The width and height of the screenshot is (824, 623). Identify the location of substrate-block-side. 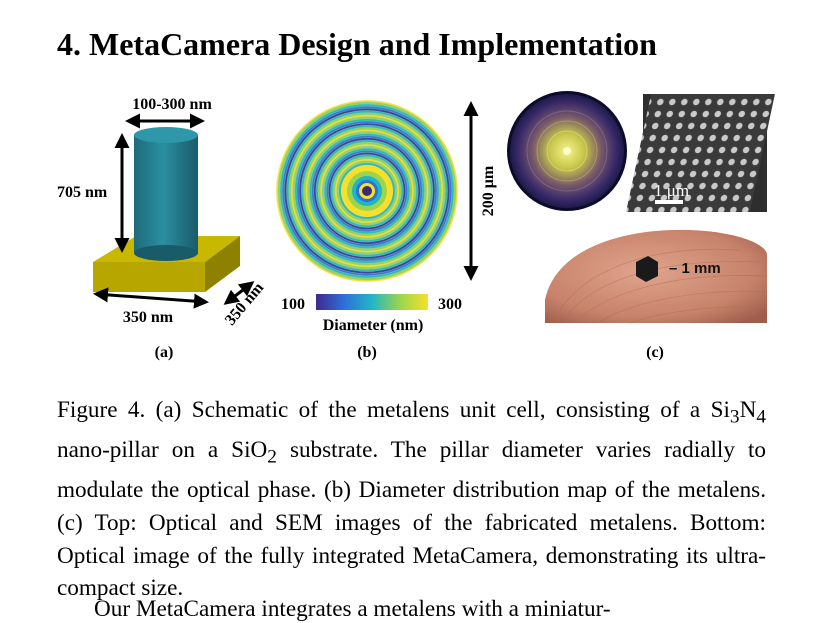
(222, 264).